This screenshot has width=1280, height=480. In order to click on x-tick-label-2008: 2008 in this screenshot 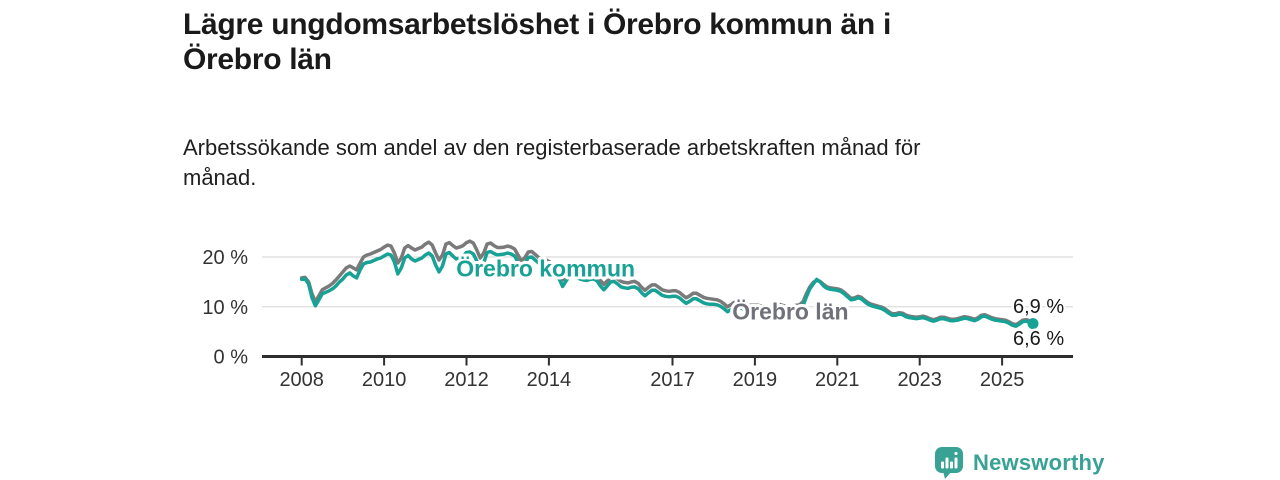, I will do `click(301, 380)`.